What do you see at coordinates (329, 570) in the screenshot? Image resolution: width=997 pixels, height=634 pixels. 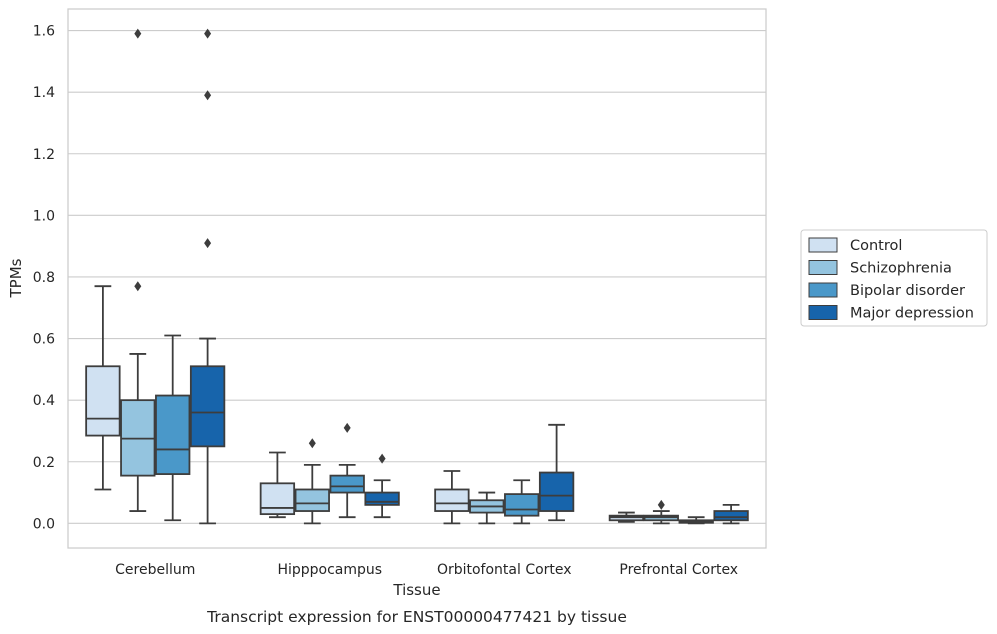 I see `x-tick-label: Hipppocampus` at bounding box center [329, 570].